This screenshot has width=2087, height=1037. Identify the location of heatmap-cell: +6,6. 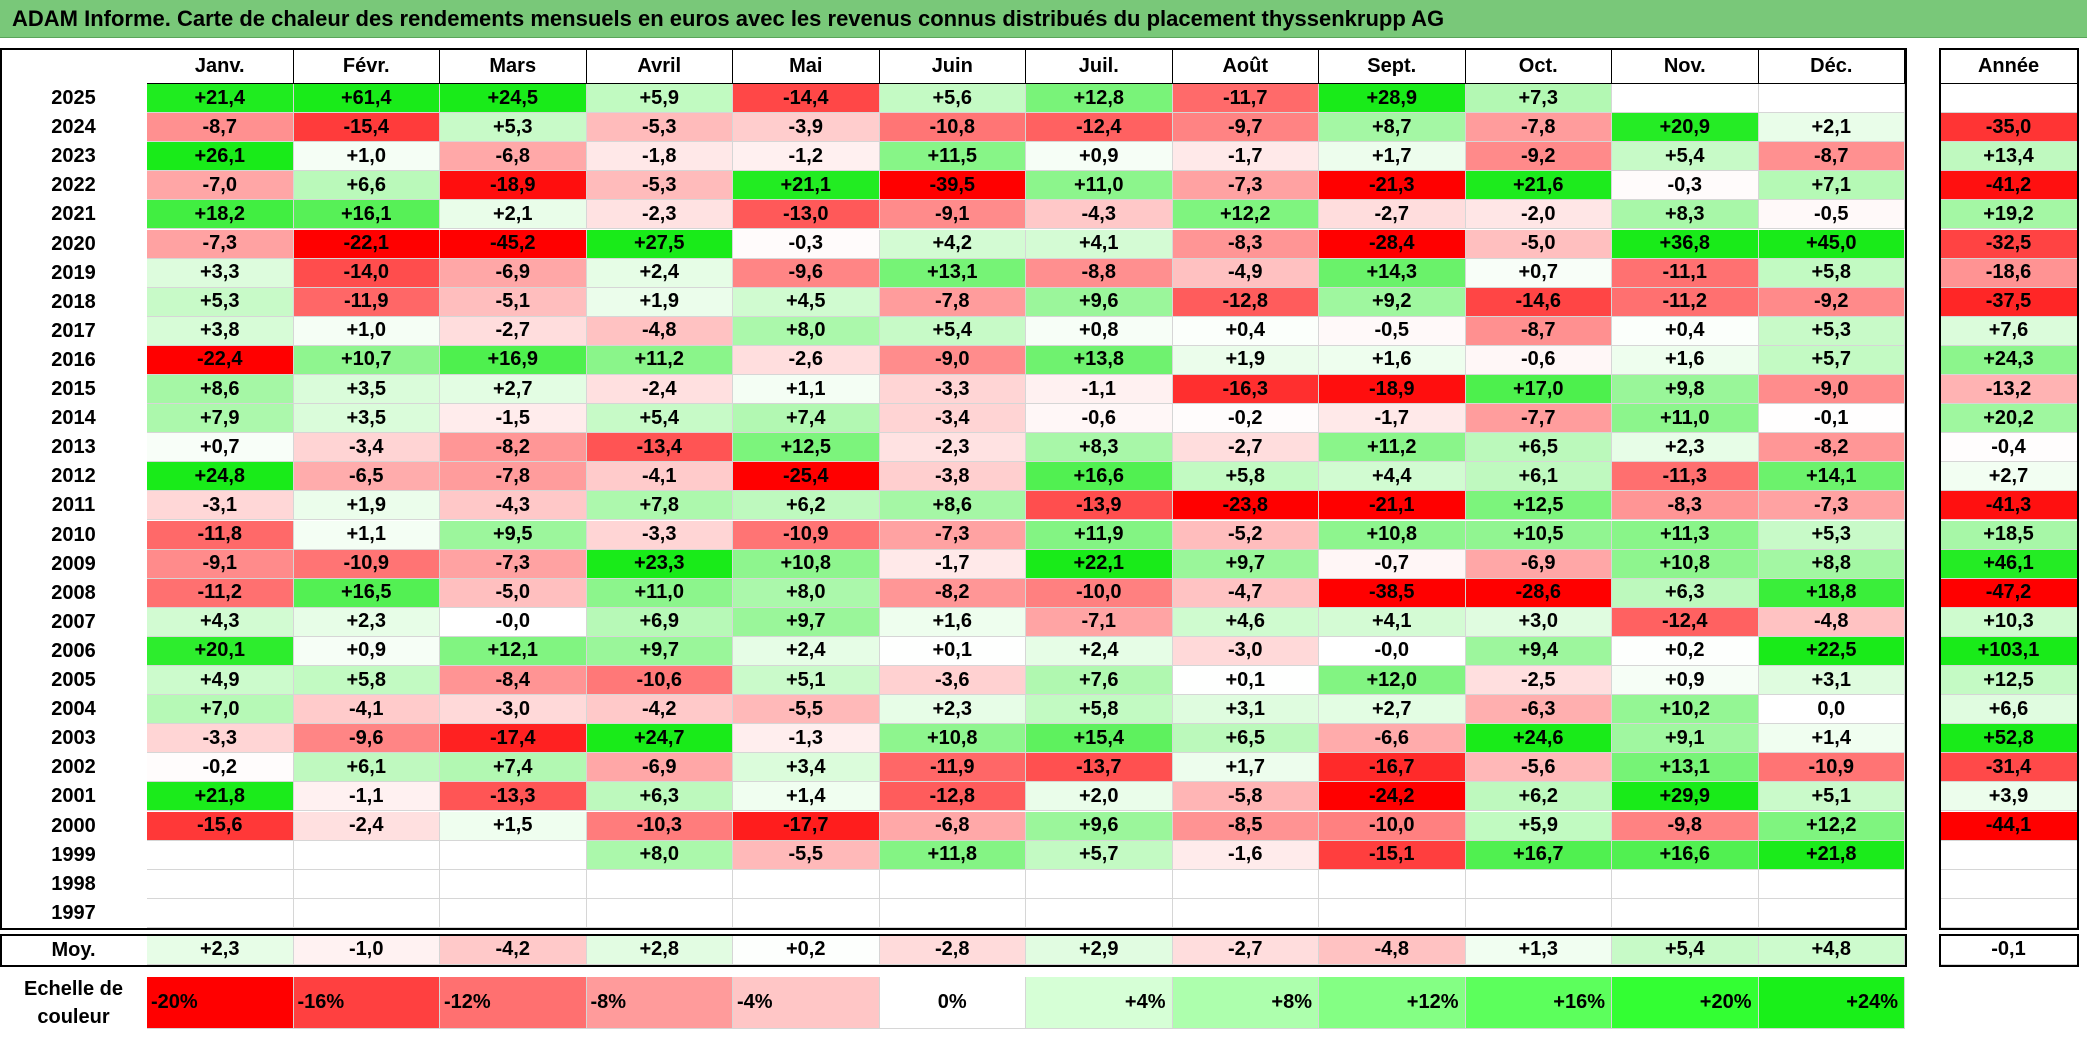
(366, 186).